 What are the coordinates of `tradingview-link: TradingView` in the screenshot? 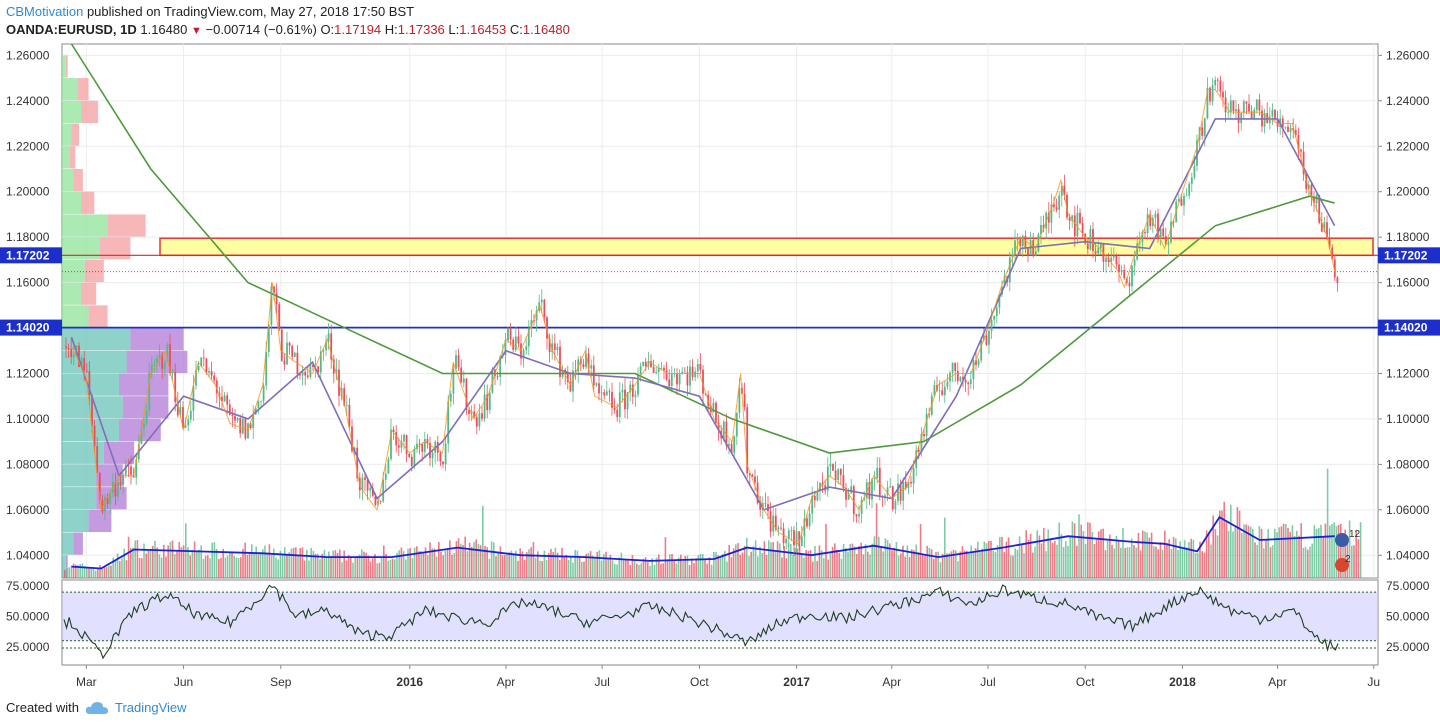 It's located at (150, 707).